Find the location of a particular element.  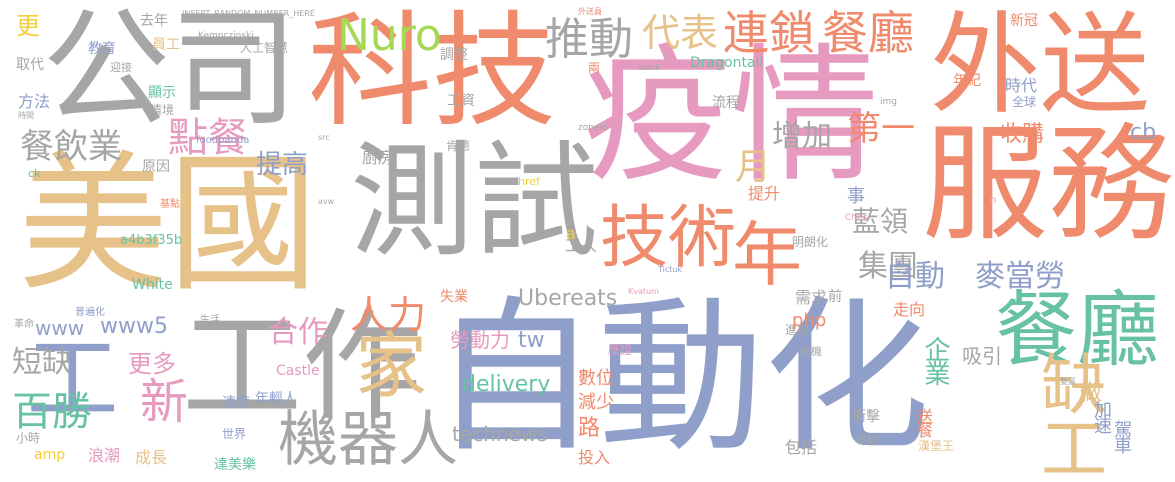

word-daozhi: 導致 is located at coordinates (867, 440).